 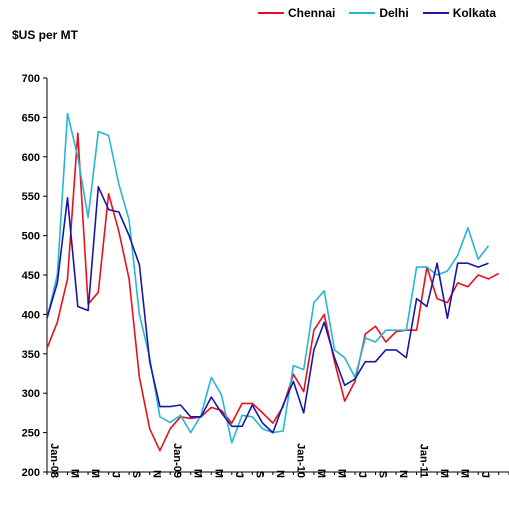 I want to click on legend-item-delhi: Delhi, so click(x=379, y=13).